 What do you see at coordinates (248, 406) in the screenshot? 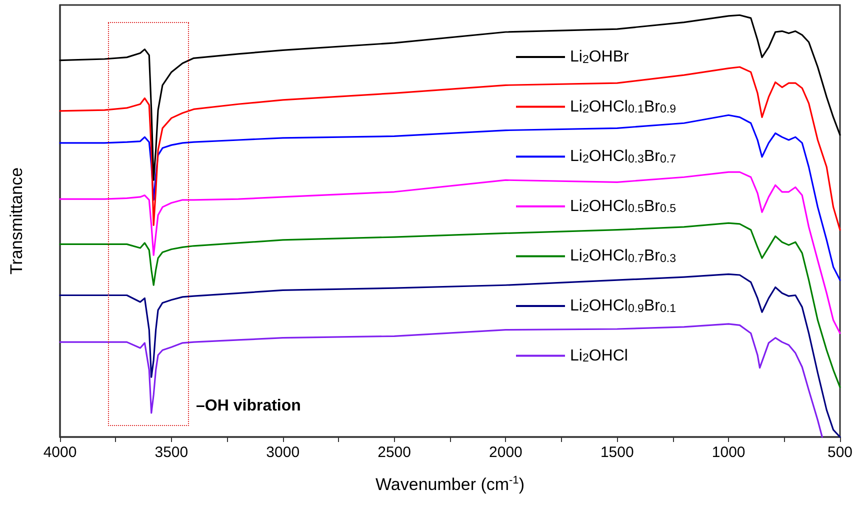
I see `annotation: –OH vibration` at bounding box center [248, 406].